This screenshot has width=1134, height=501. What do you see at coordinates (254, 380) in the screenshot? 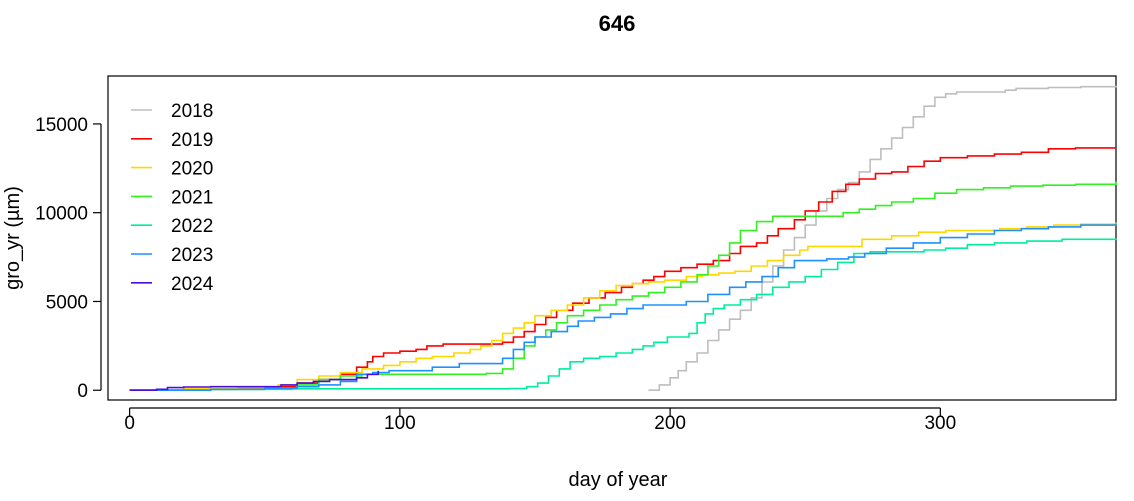
I see `series-line-2024` at bounding box center [254, 380].